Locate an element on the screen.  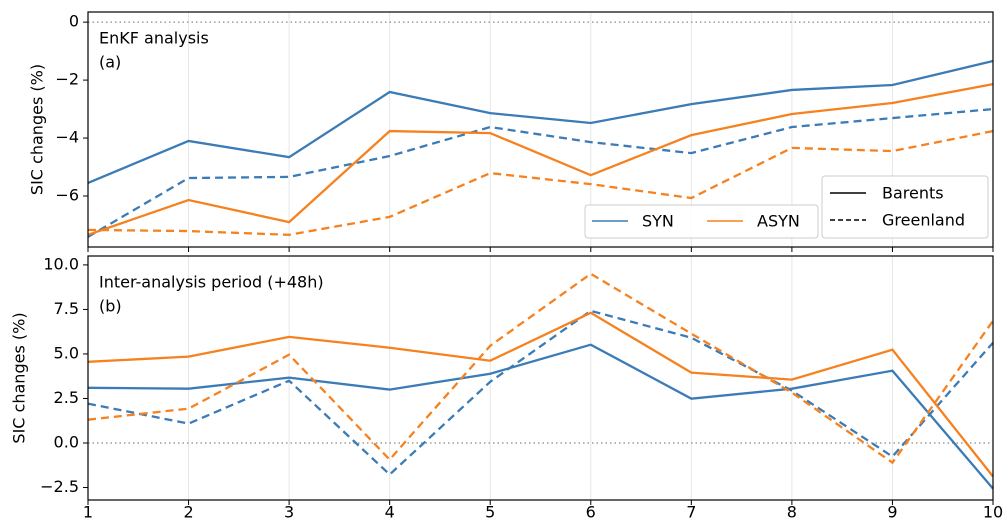
x-tick-label: 8 is located at coordinates (792, 512).